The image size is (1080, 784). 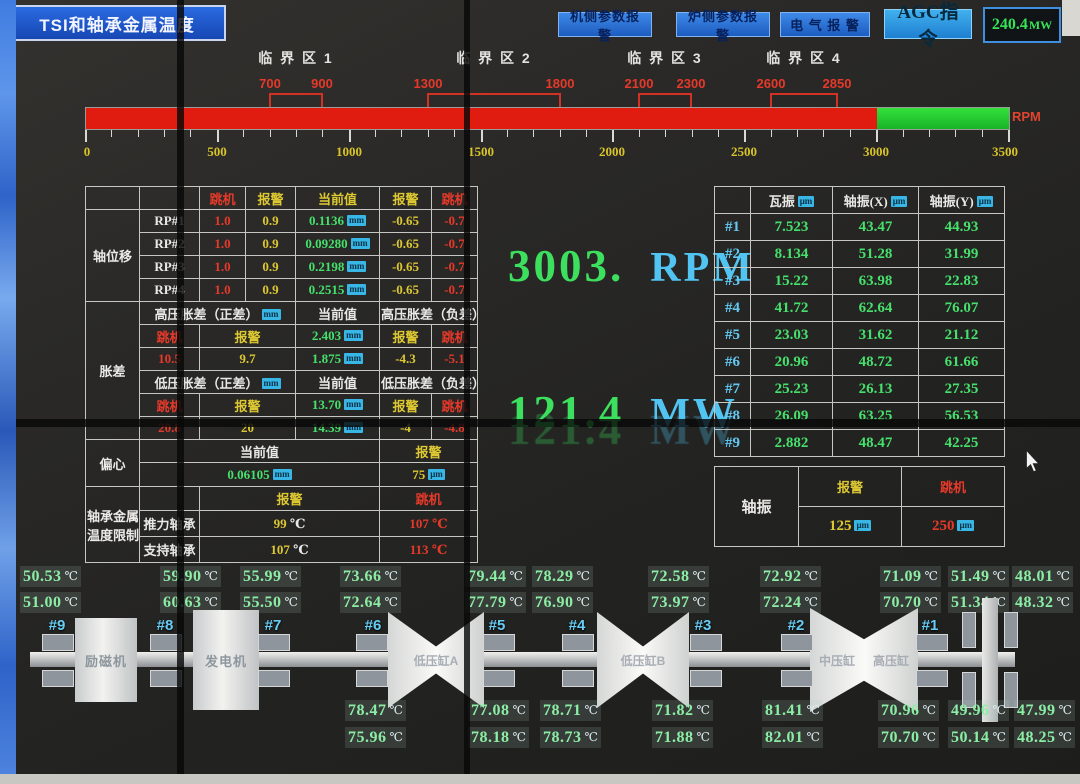 What do you see at coordinates (169, 267) in the screenshot?
I see `row-label: RP#3` at bounding box center [169, 267].